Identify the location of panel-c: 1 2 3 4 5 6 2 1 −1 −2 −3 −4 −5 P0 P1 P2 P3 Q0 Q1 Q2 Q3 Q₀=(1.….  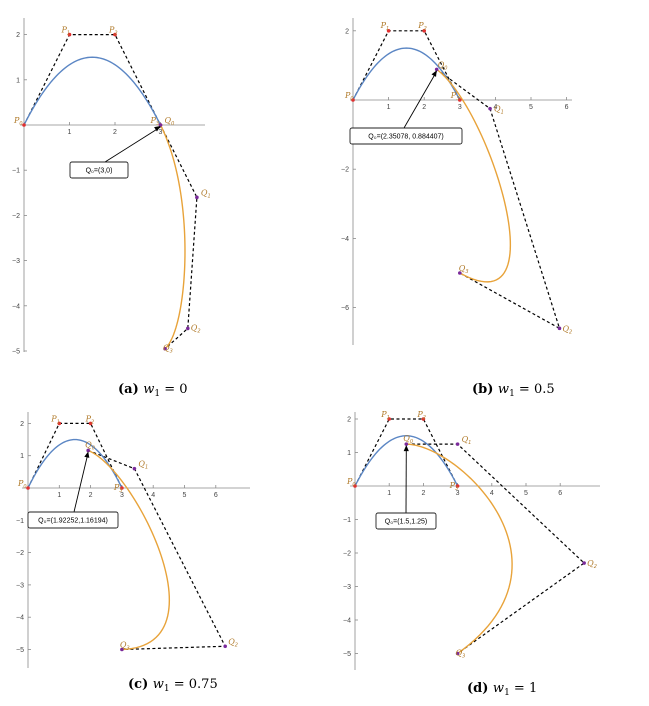
(133, 553).